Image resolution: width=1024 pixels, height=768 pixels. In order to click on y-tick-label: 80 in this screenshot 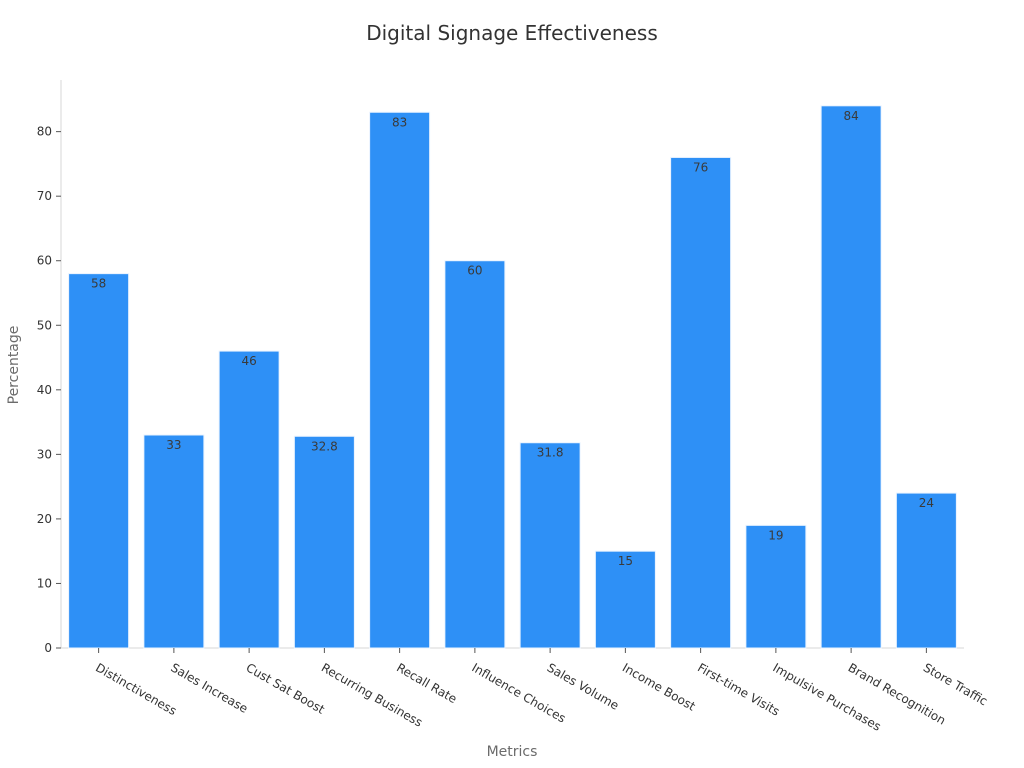, I will do `click(44, 132)`.